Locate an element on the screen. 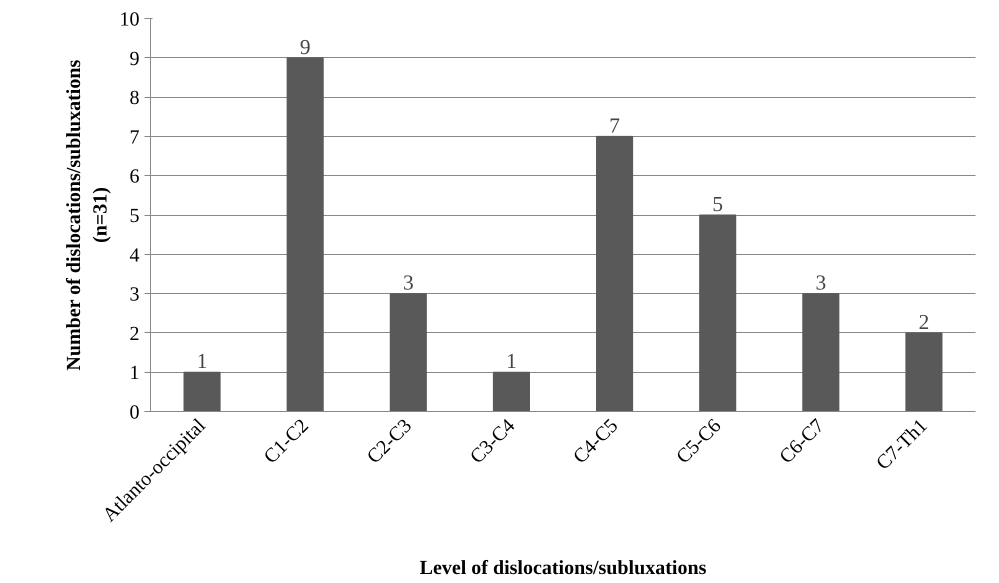  y-tick-label: 8 is located at coordinates (135, 98).